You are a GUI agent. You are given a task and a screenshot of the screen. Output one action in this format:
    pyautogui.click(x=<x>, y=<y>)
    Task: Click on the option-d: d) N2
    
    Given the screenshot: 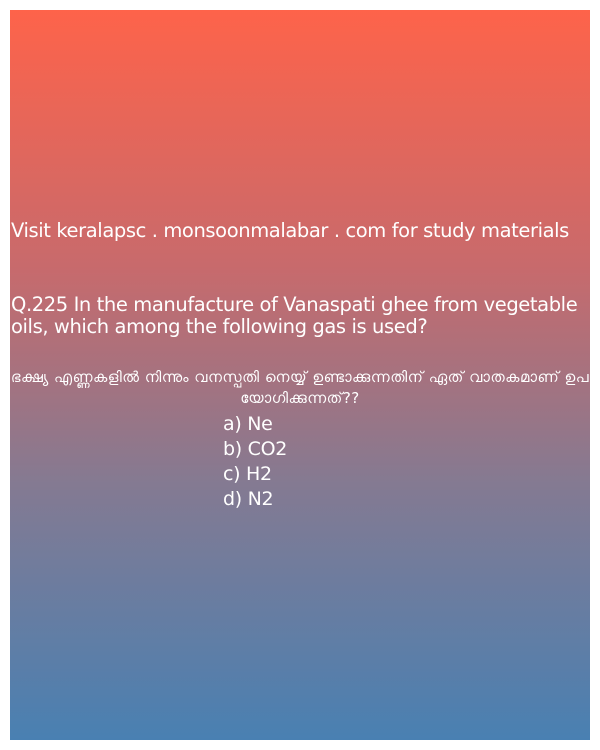 What is the action you would take?
    pyautogui.click(x=248, y=499)
    